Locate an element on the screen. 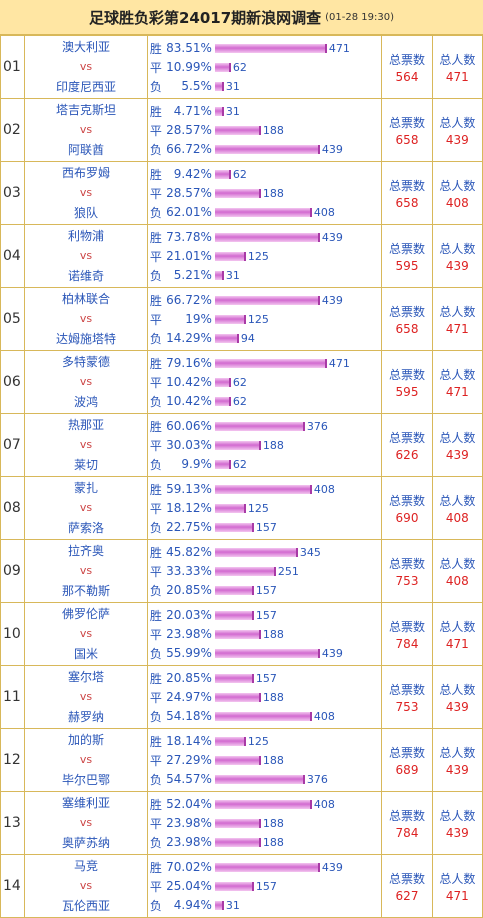 The width and height of the screenshot is (483, 918). away-team: 狼队 is located at coordinates (86, 213).